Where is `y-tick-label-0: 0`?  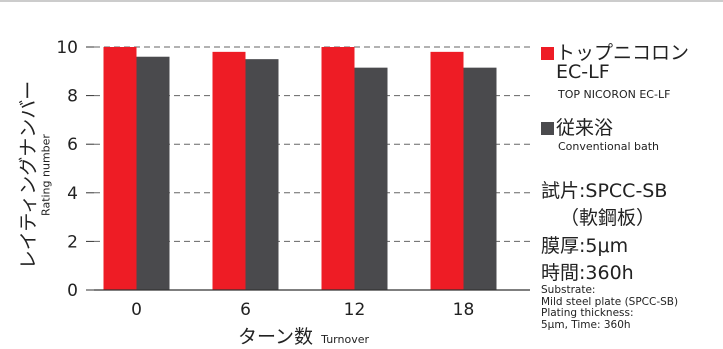 y-tick-label-0: 0 is located at coordinates (72, 291).